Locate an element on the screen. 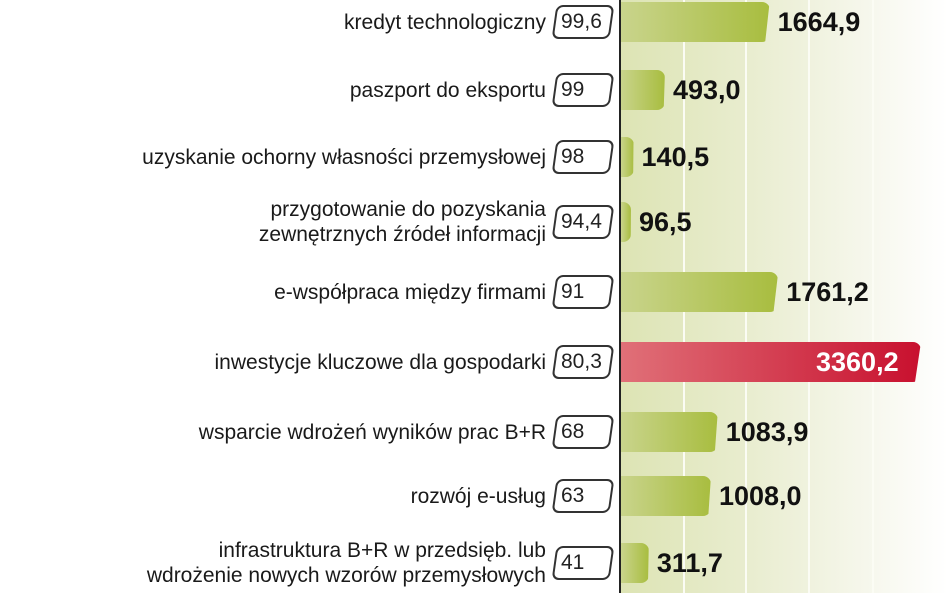  category-label-line: paszport do eksportu is located at coordinates (447, 90).